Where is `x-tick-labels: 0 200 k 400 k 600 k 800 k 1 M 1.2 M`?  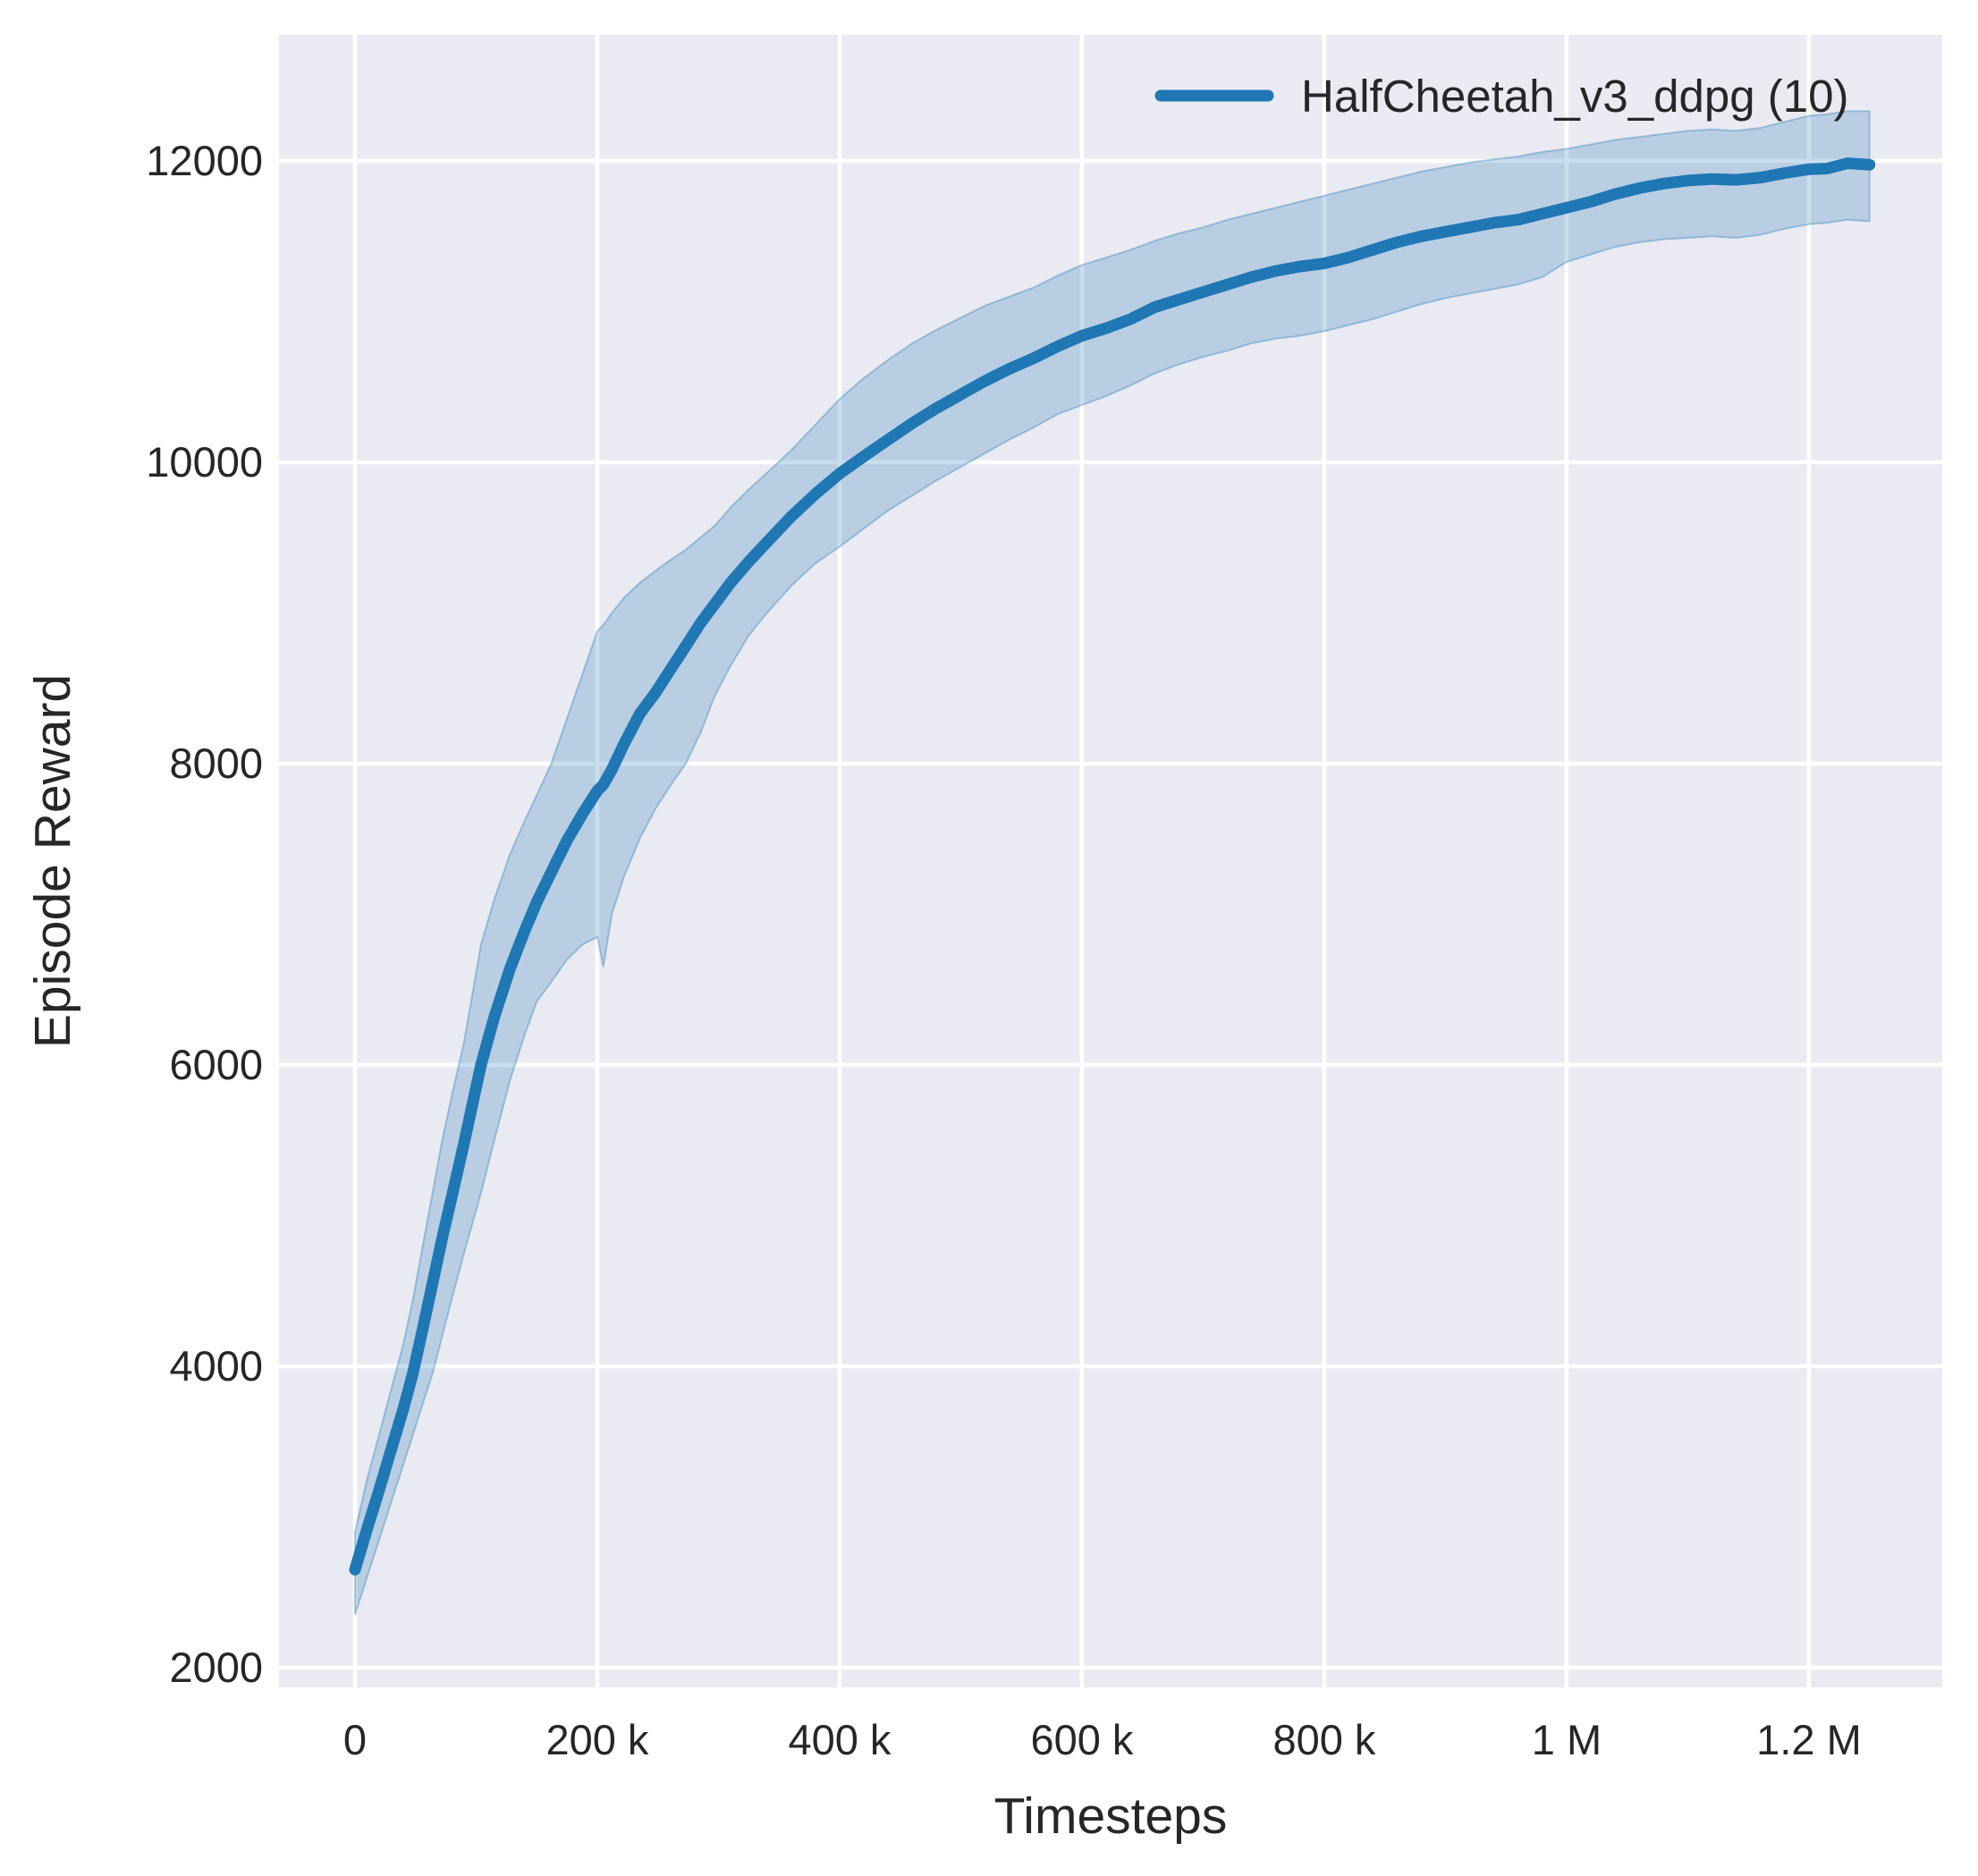 x-tick-labels: 0 200 k 400 k 600 k 800 k 1 M 1.2 M is located at coordinates (1102, 1740).